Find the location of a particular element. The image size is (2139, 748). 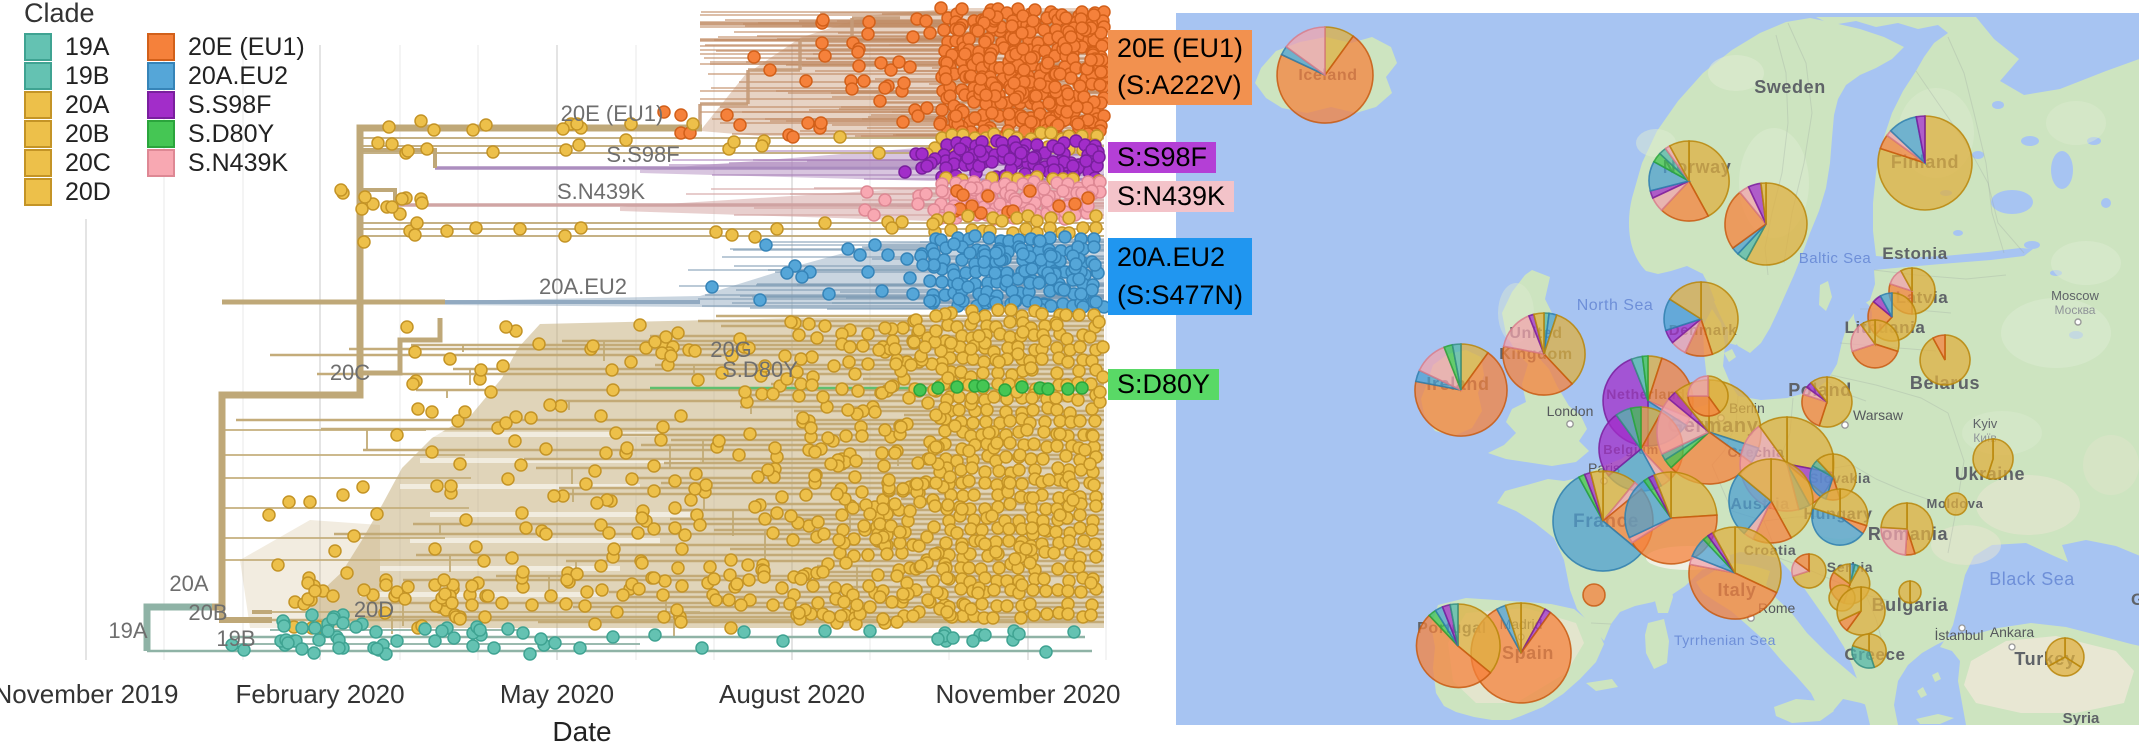

svg-text: Москва is located at coordinates (2075, 310).